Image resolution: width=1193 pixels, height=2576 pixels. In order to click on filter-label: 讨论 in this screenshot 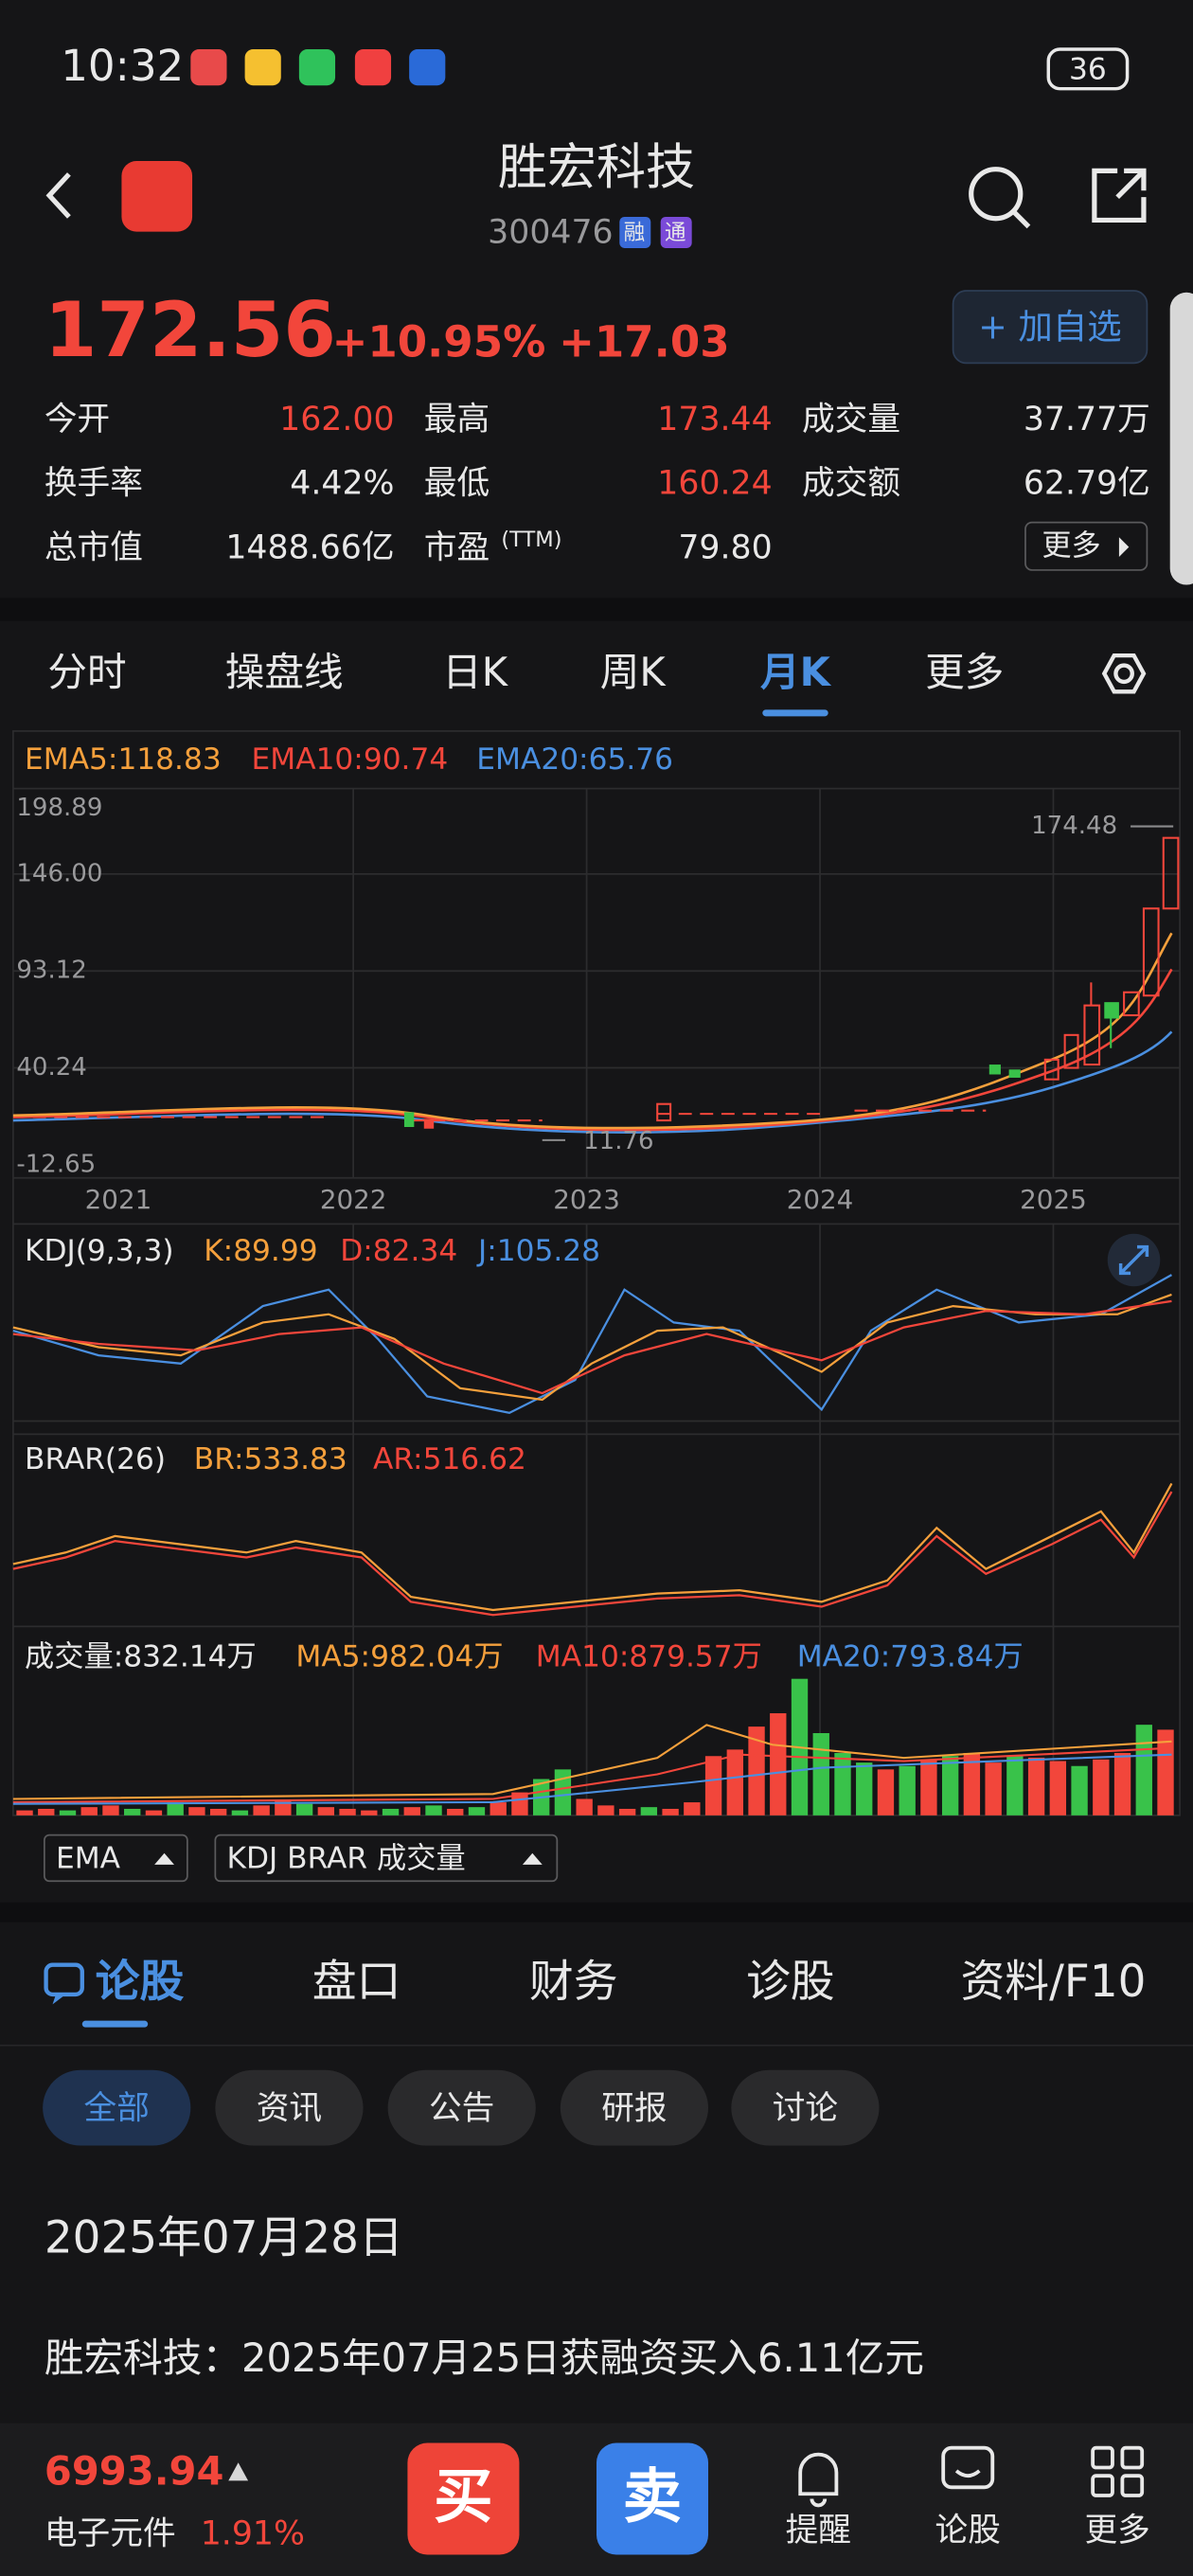, I will do `click(805, 2108)`.